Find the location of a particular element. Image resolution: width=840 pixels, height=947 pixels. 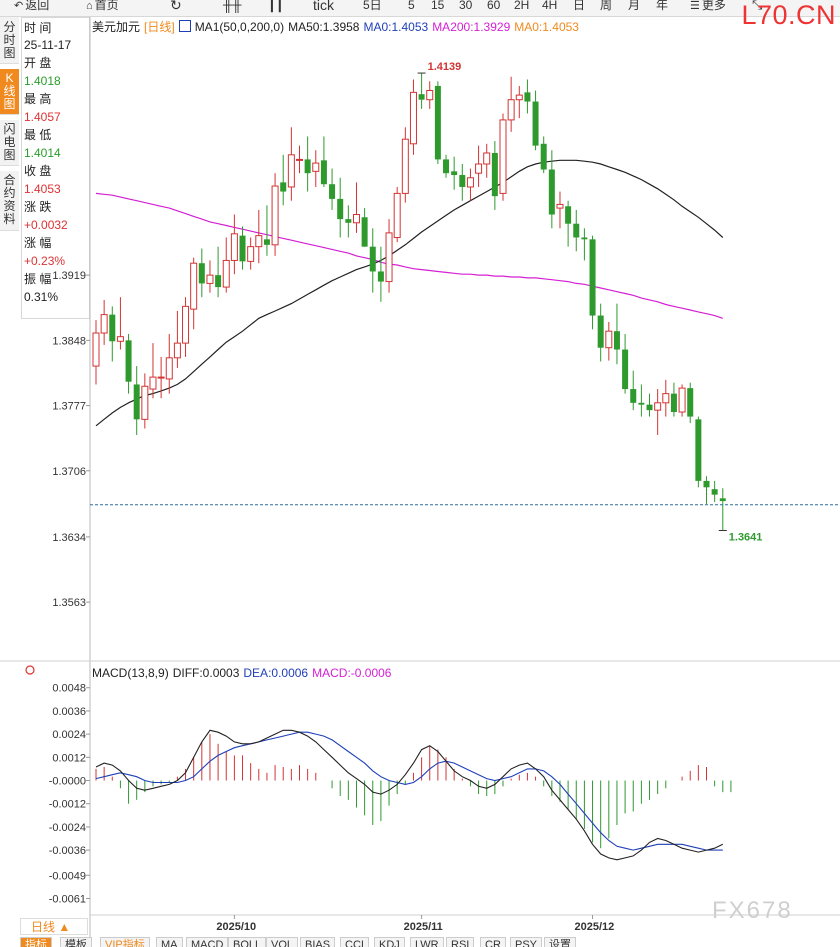

period-4h: 4H is located at coordinates (550, 6).